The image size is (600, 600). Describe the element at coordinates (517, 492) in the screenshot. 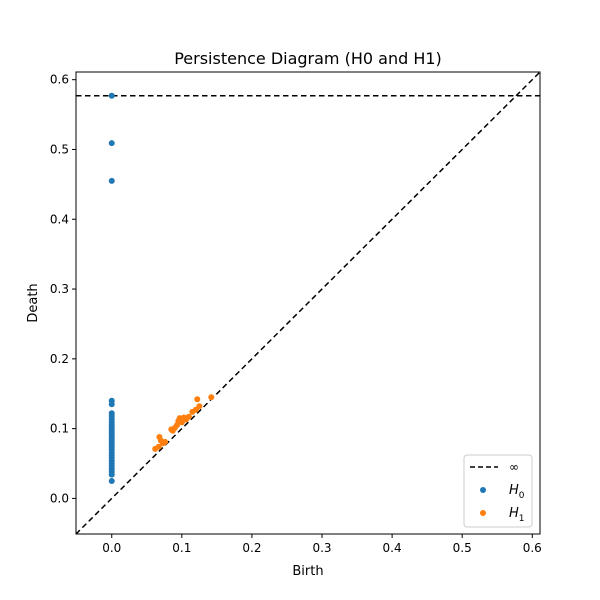

I see `legend-h0-label: H0` at that location.